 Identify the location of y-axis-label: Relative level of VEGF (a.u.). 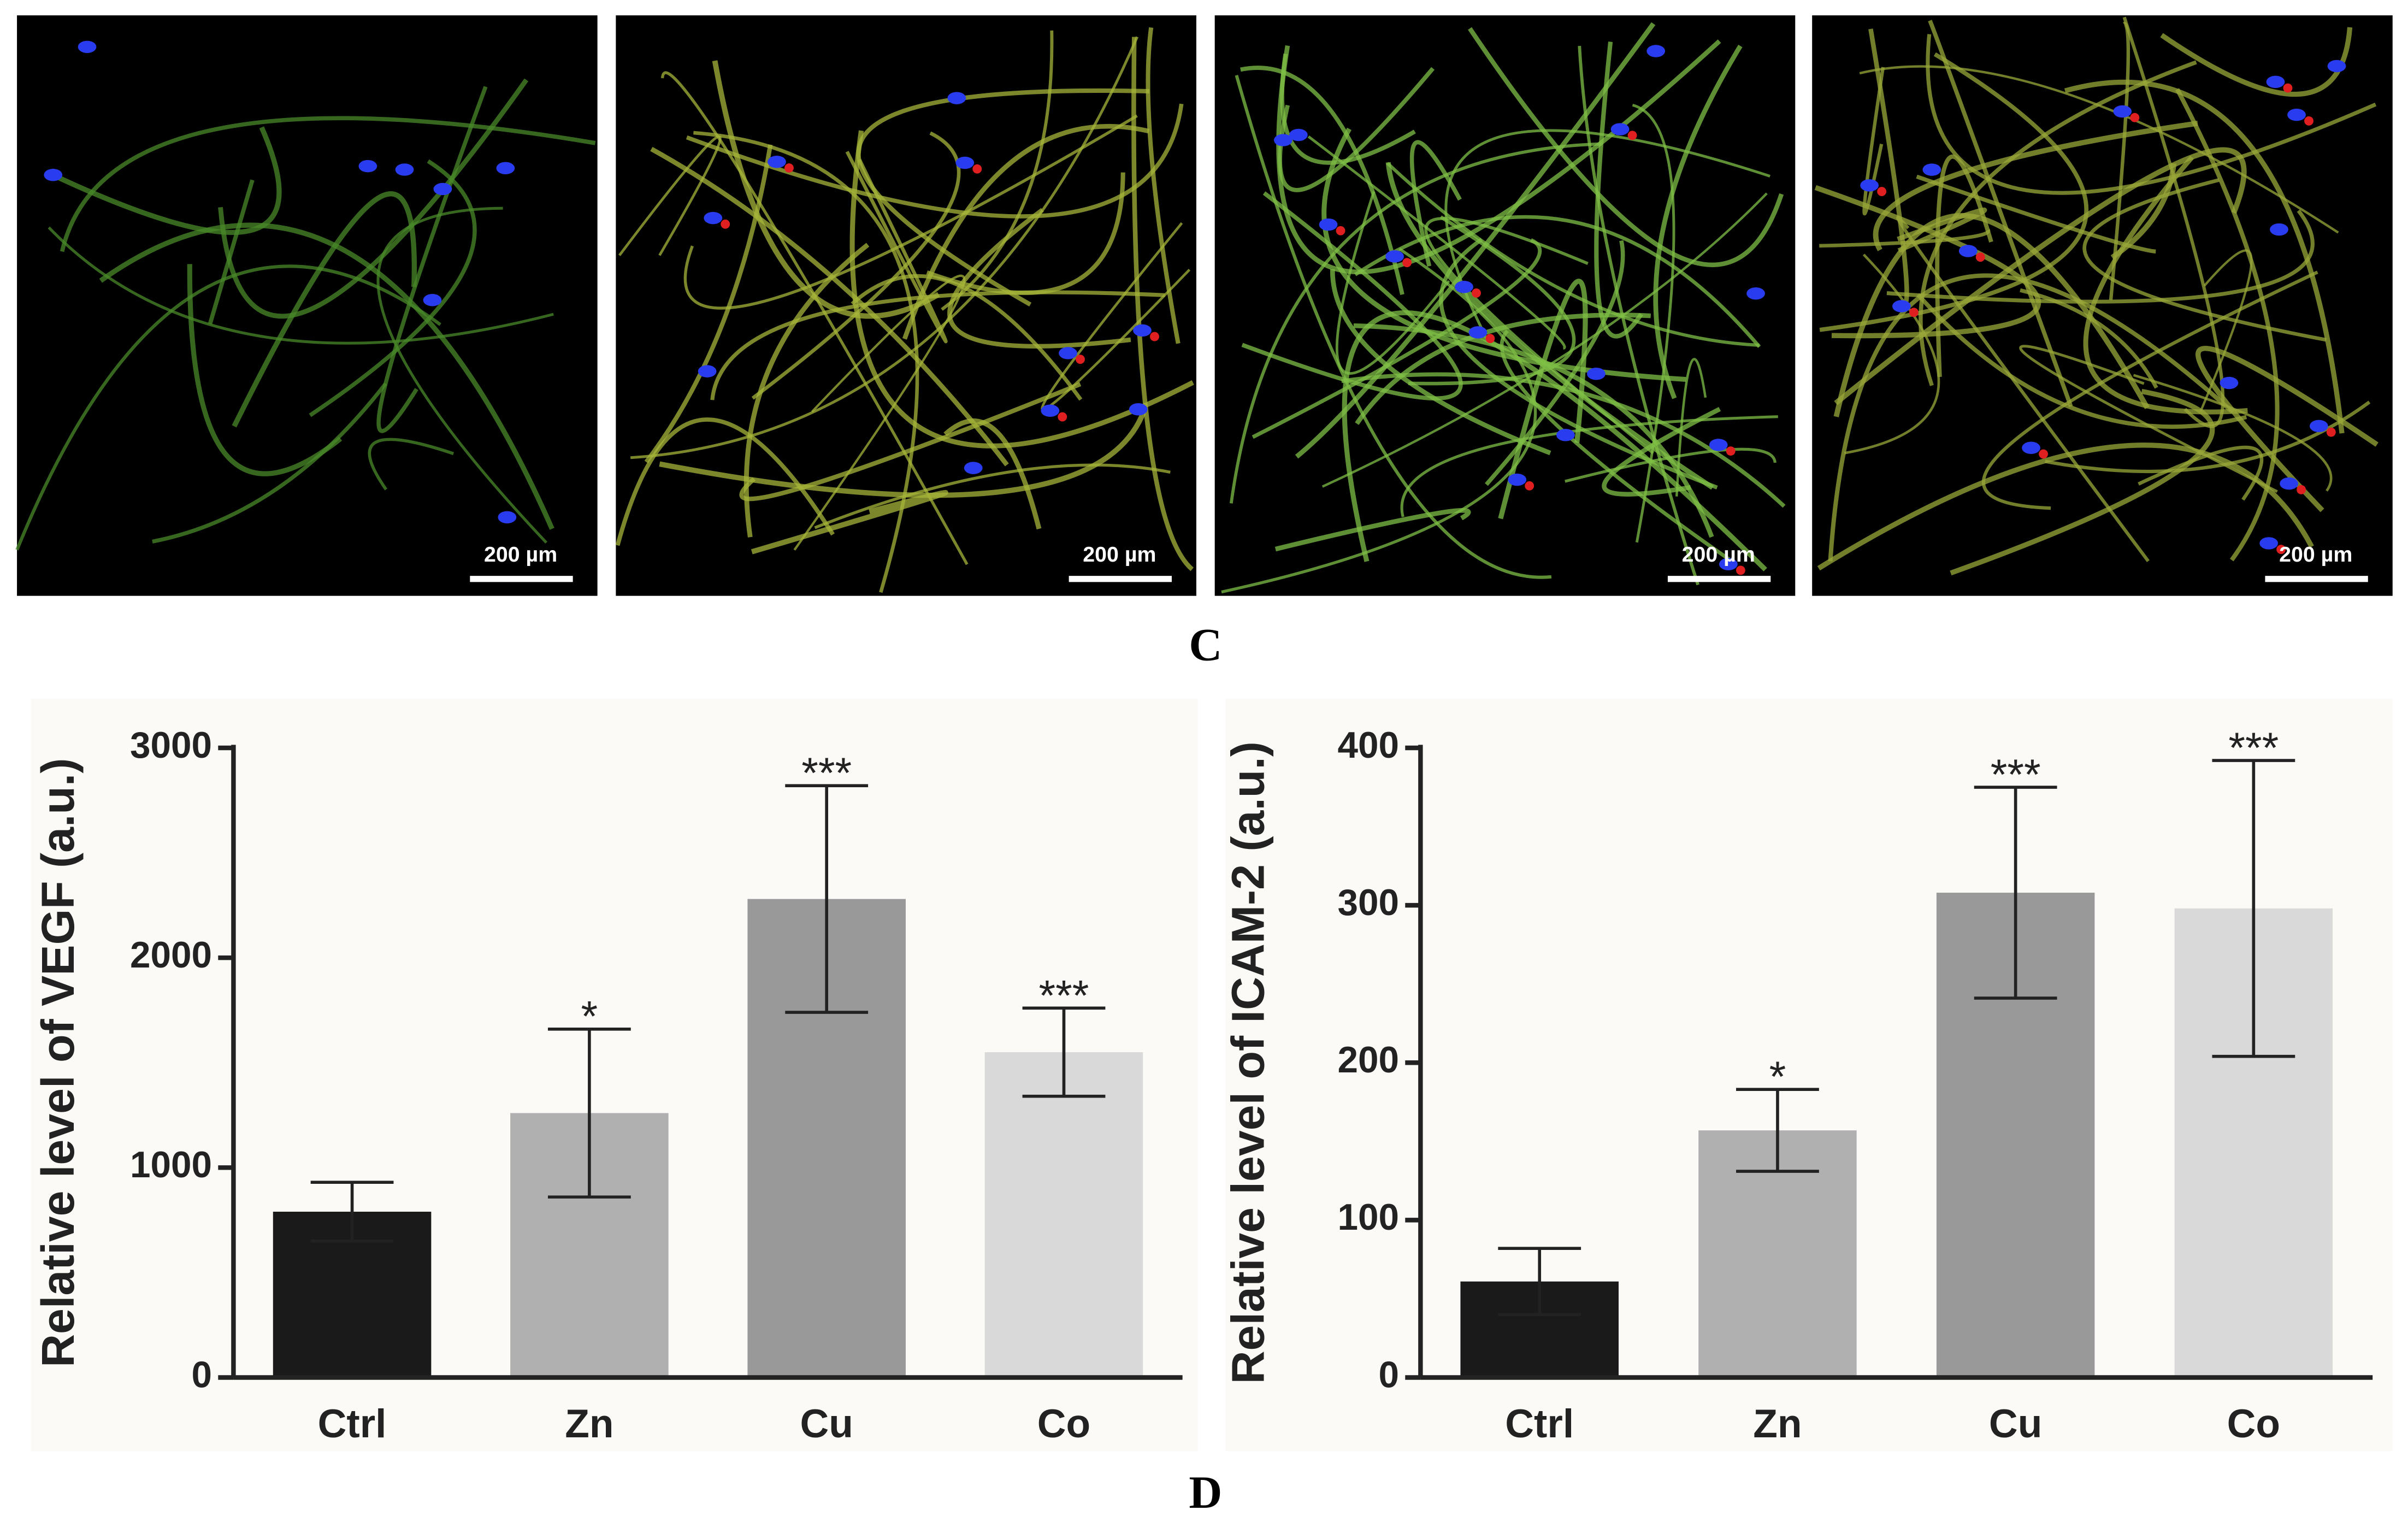
(58, 1063).